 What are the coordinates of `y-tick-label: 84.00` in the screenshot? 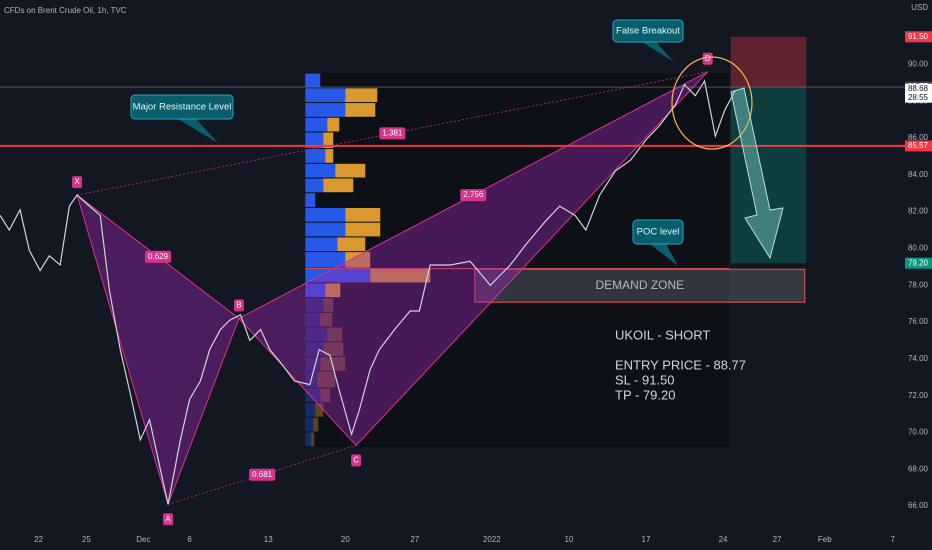 It's located at (918, 174).